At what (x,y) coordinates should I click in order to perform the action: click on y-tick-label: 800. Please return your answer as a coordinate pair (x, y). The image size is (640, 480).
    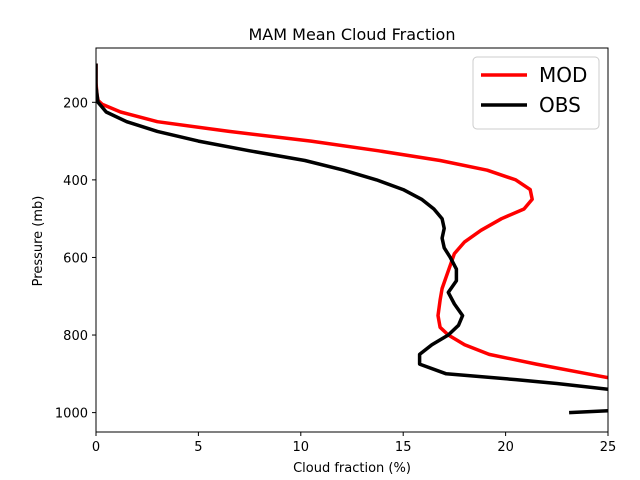
    Looking at the image, I should click on (75, 336).